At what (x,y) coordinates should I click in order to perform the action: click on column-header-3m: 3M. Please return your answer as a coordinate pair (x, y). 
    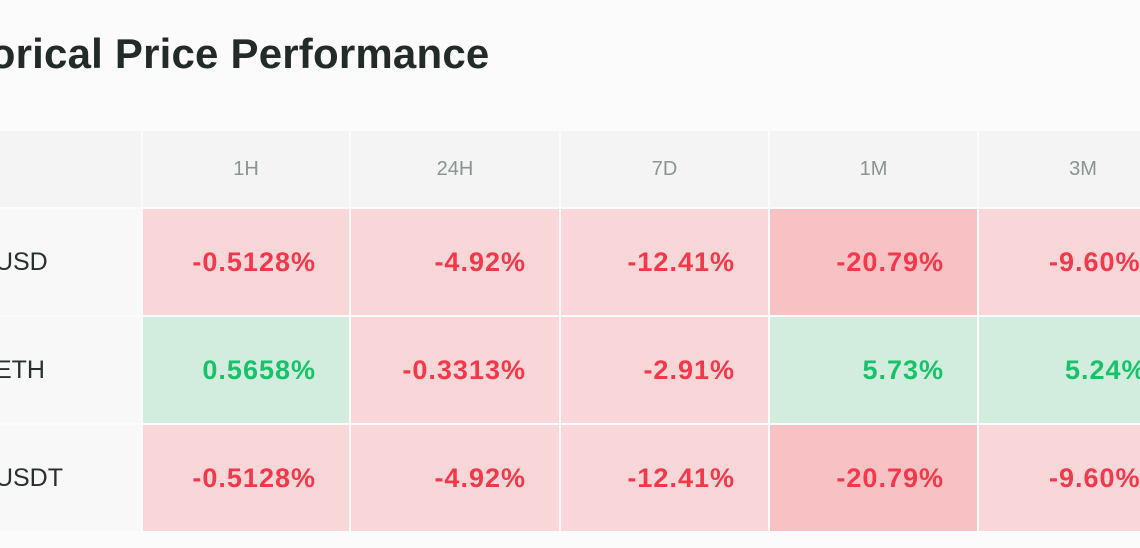
    Looking at the image, I should click on (1059, 169).